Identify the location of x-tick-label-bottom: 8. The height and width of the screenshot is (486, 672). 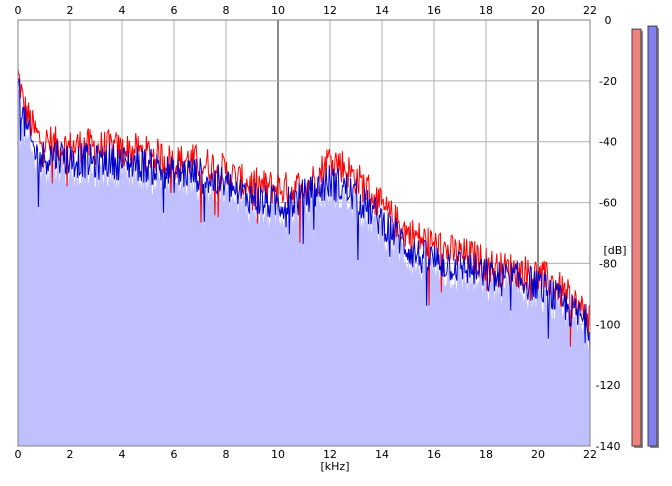
(226, 454).